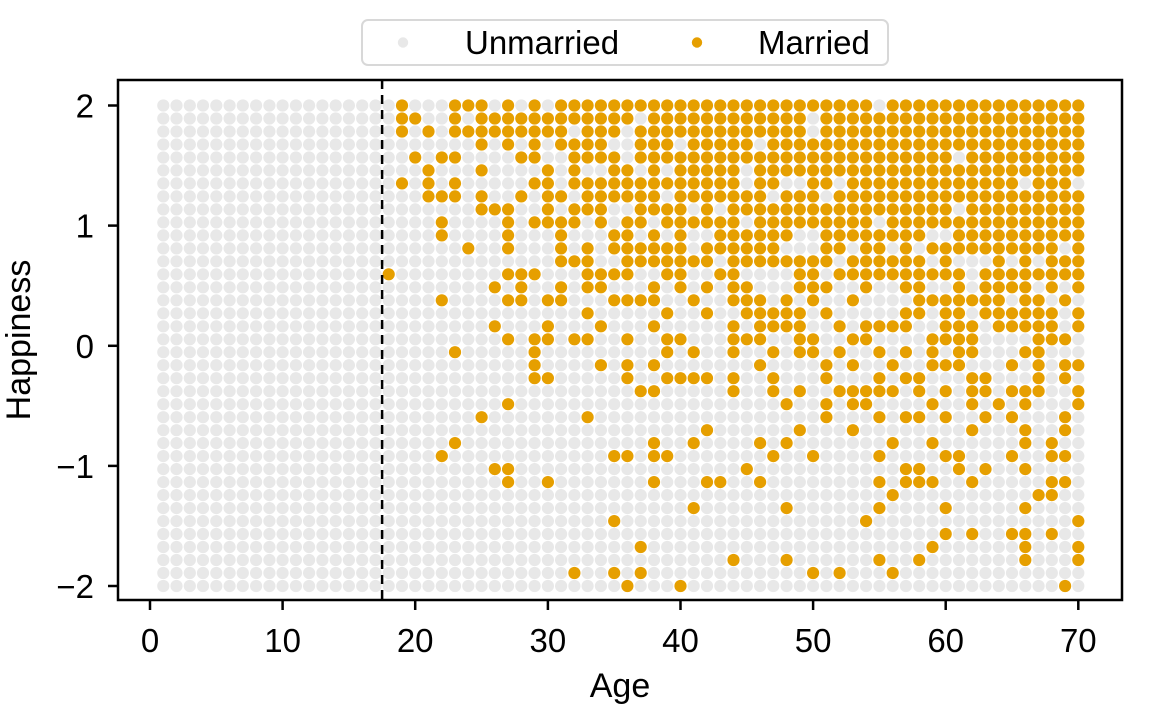  Describe the element at coordinates (75, 466) in the screenshot. I see `y-tick-label: −1` at that location.